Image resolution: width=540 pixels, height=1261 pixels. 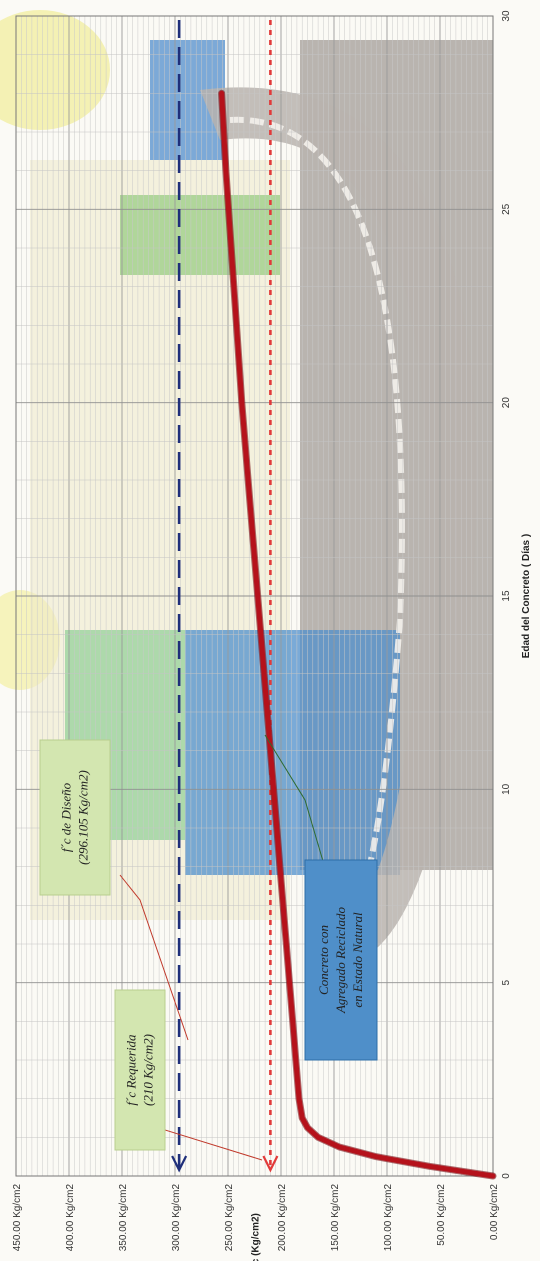 I want to click on callout-series-line: Agregado Reciclado, so click(x=340, y=960).